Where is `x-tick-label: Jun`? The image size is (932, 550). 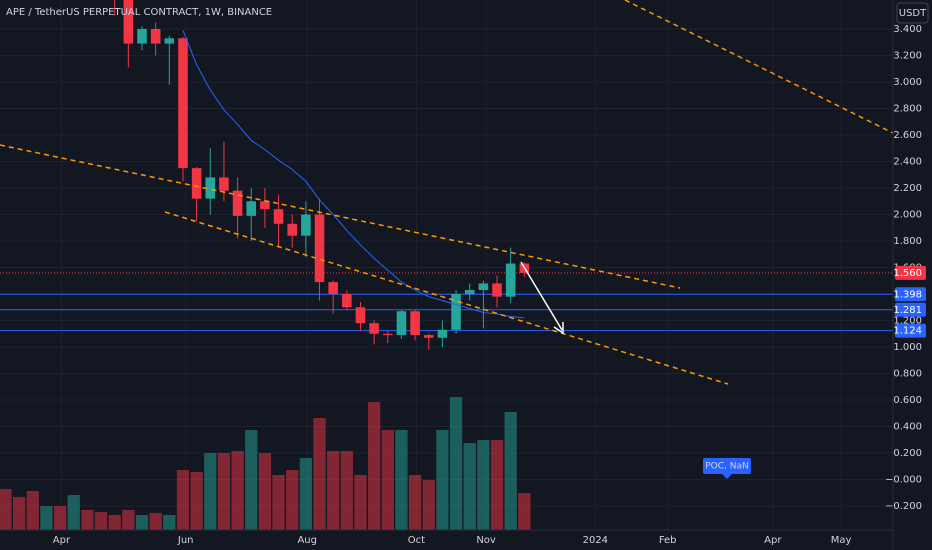
x-tick-label: Jun is located at coordinates (185, 540).